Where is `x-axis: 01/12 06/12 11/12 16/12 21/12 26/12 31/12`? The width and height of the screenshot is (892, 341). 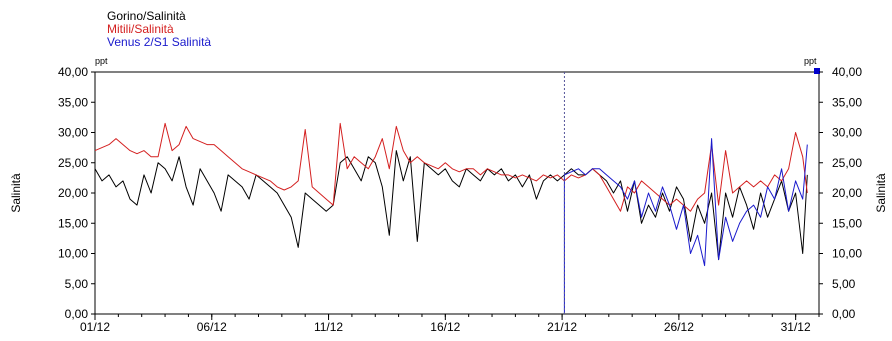 x-axis: 01/12 06/12 11/12 16/12 21/12 26/12 31/12 is located at coordinates (450, 324).